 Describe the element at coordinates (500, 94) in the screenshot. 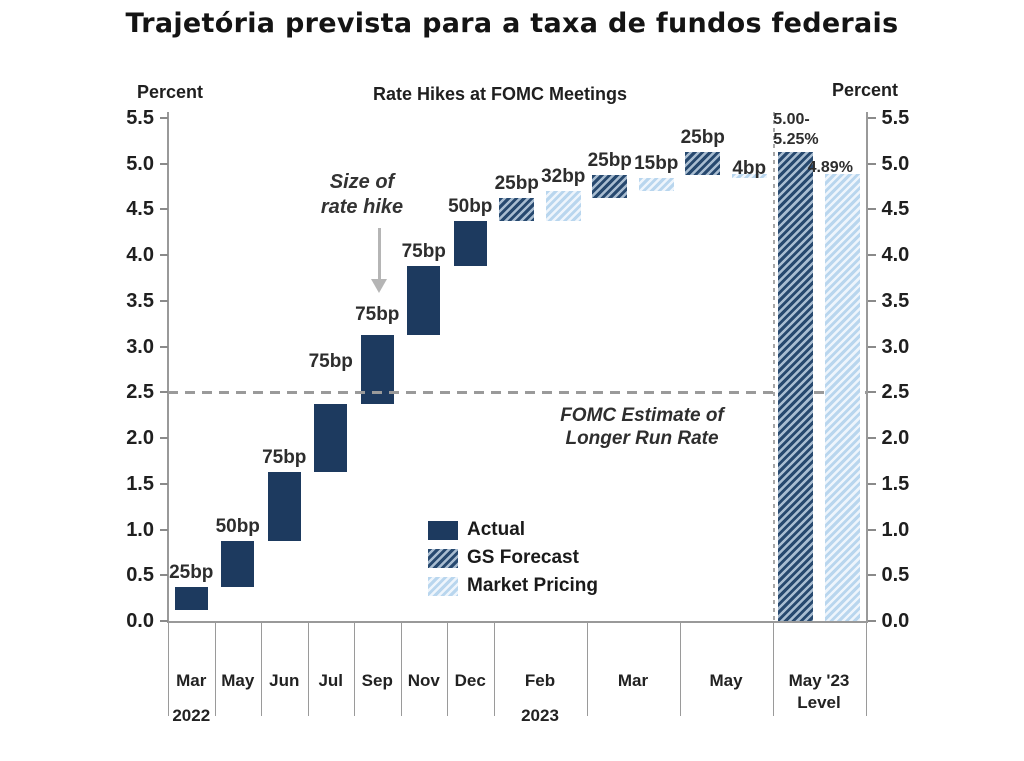

I see `chart-title: Rate Hikes at FOMC Meetings` at that location.